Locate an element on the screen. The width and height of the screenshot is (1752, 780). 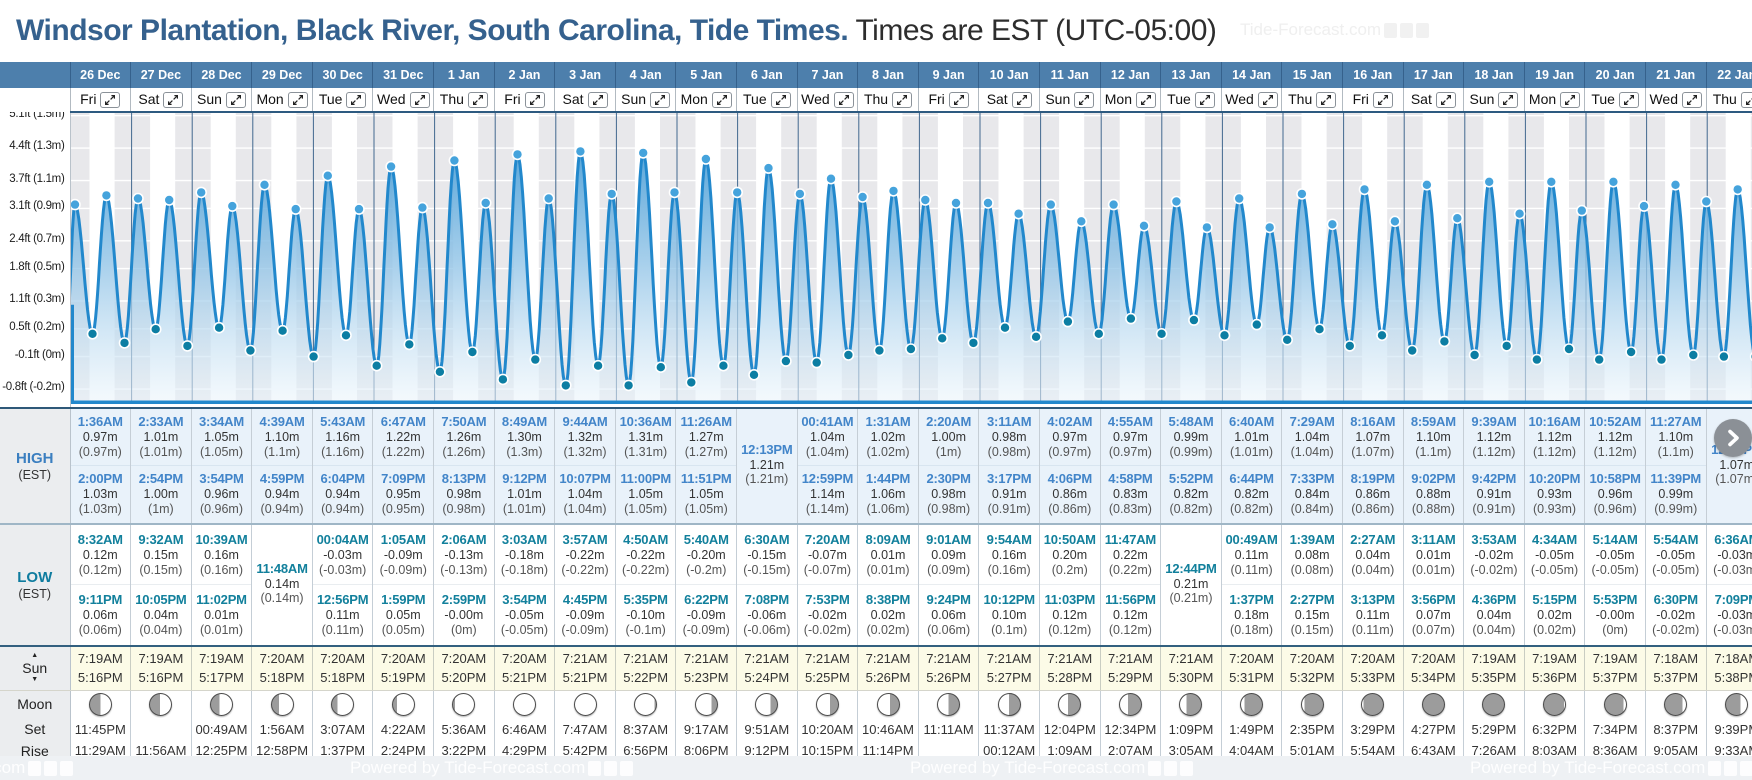
sunset-time: 5:27PM is located at coordinates (1009, 678).